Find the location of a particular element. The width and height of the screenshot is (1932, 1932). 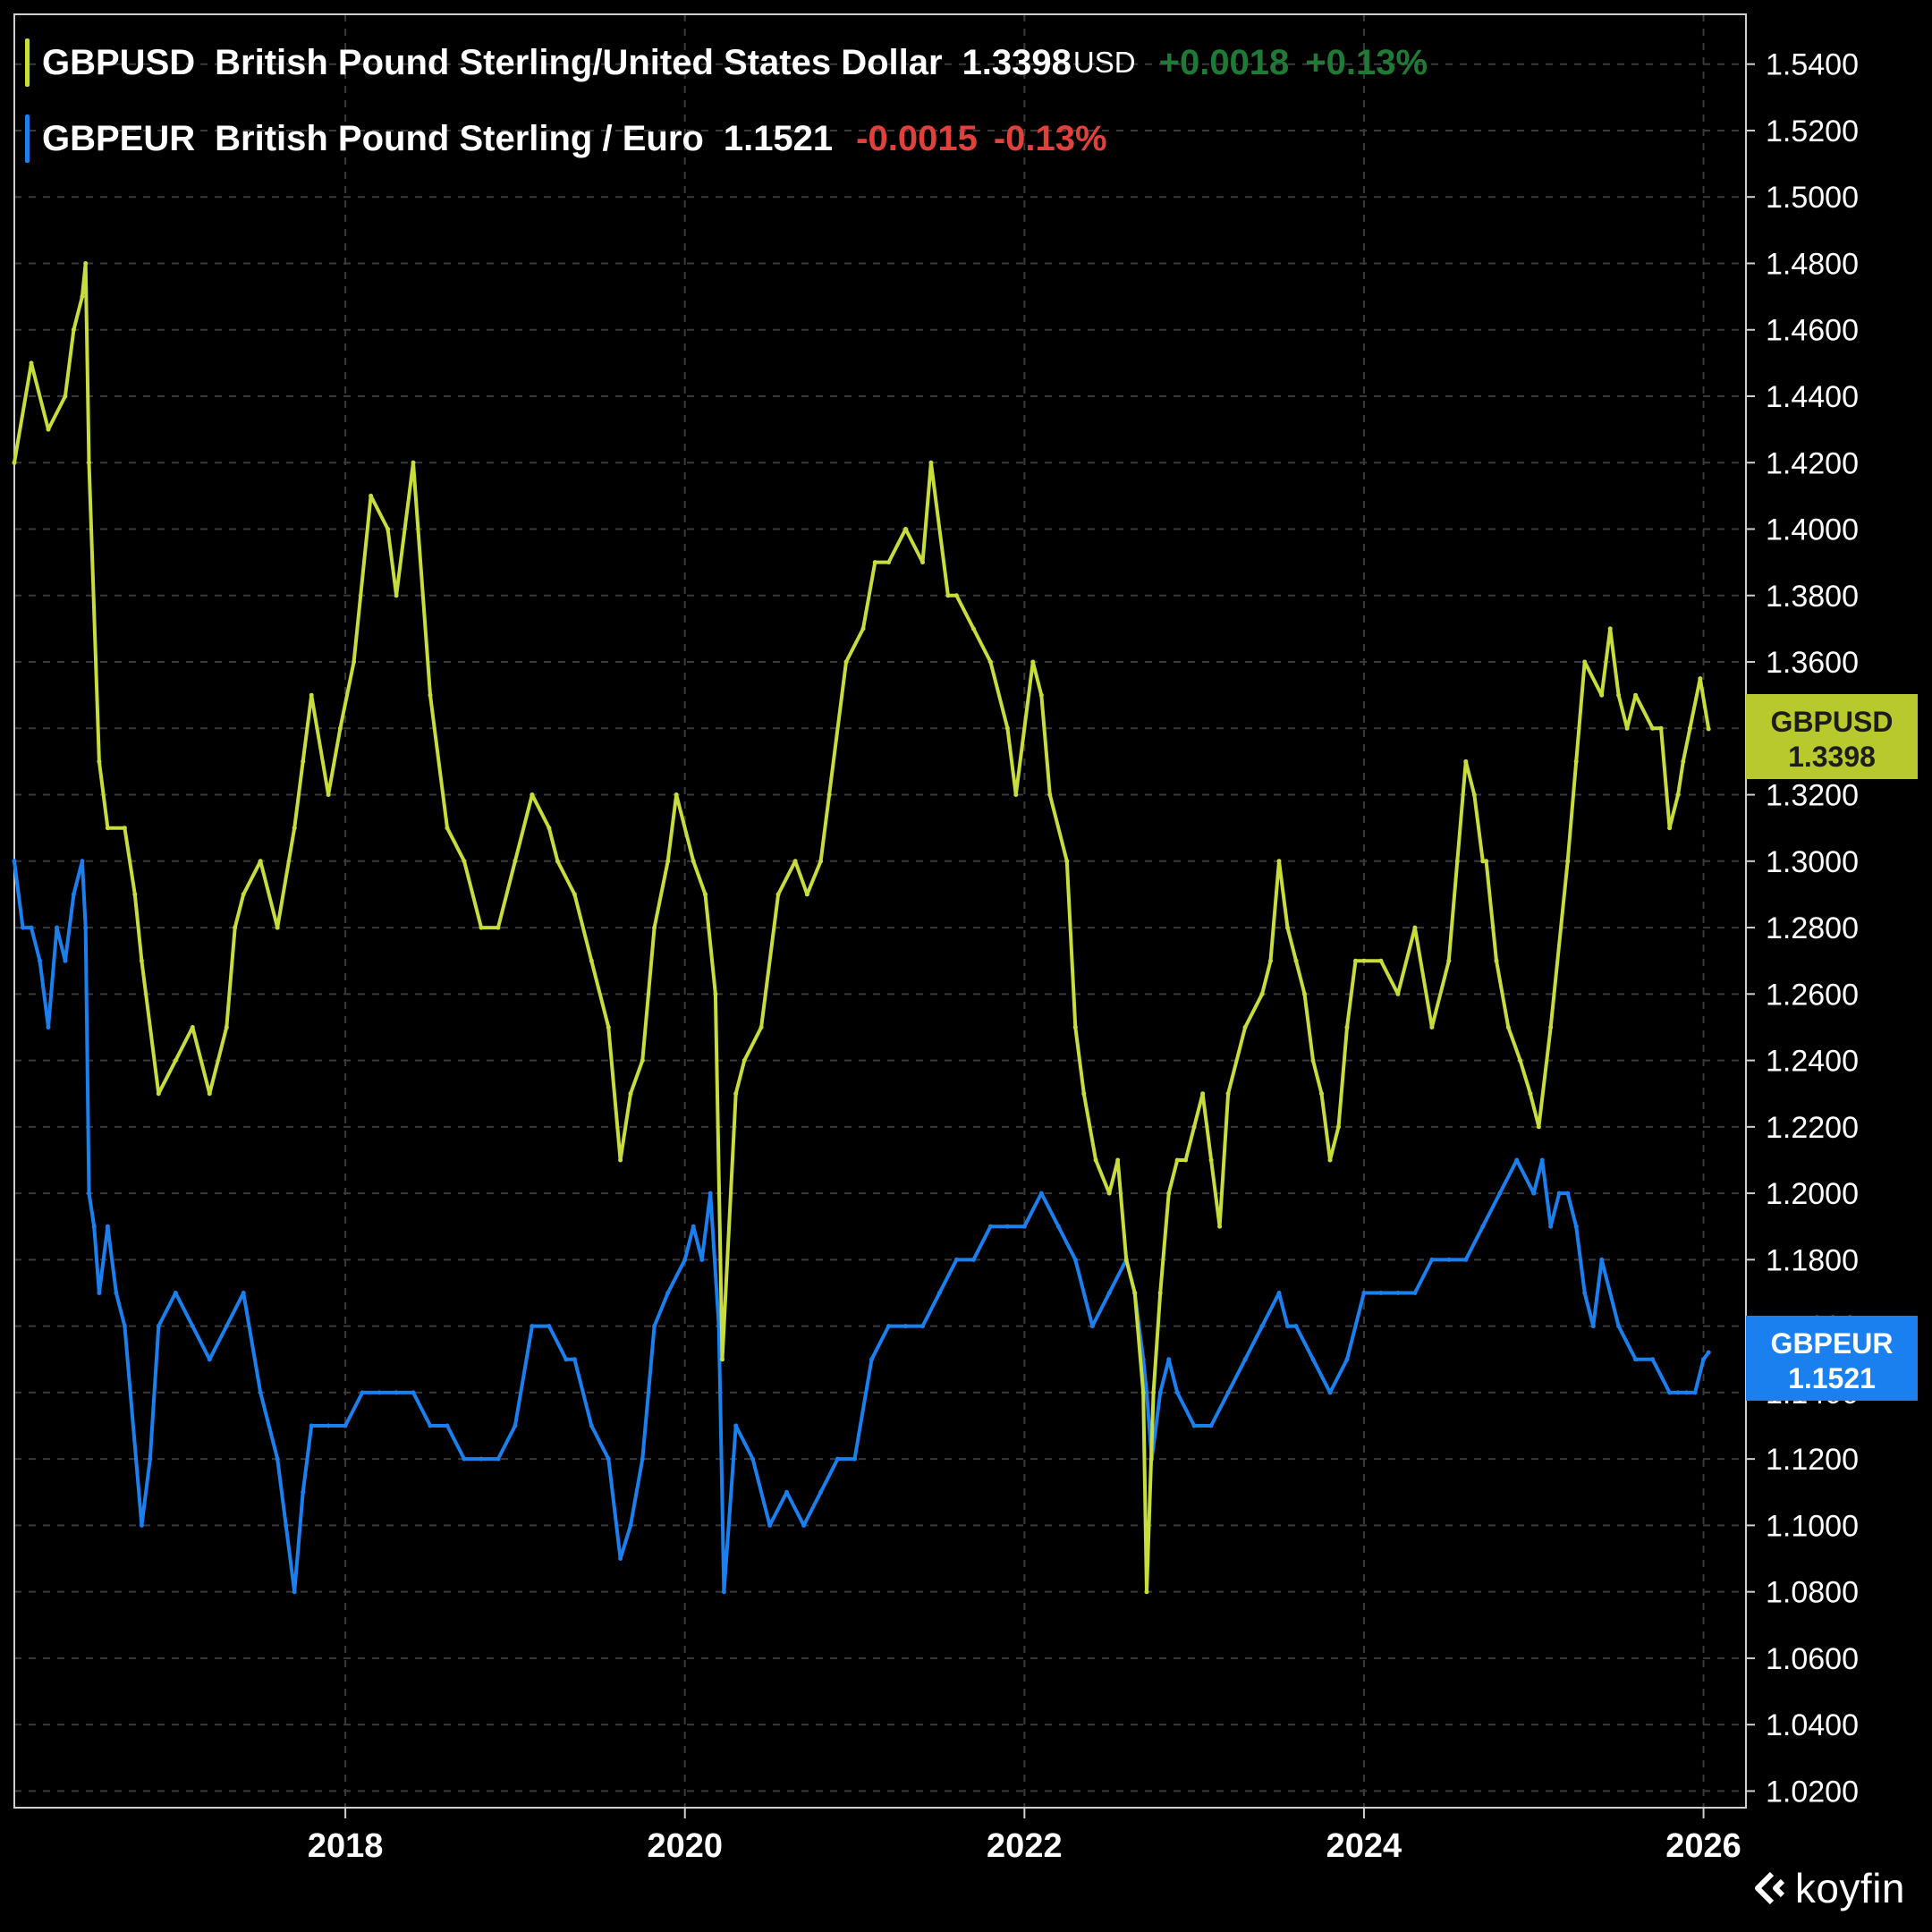

gbpusd-symbol: GBPUSD is located at coordinates (119, 62).